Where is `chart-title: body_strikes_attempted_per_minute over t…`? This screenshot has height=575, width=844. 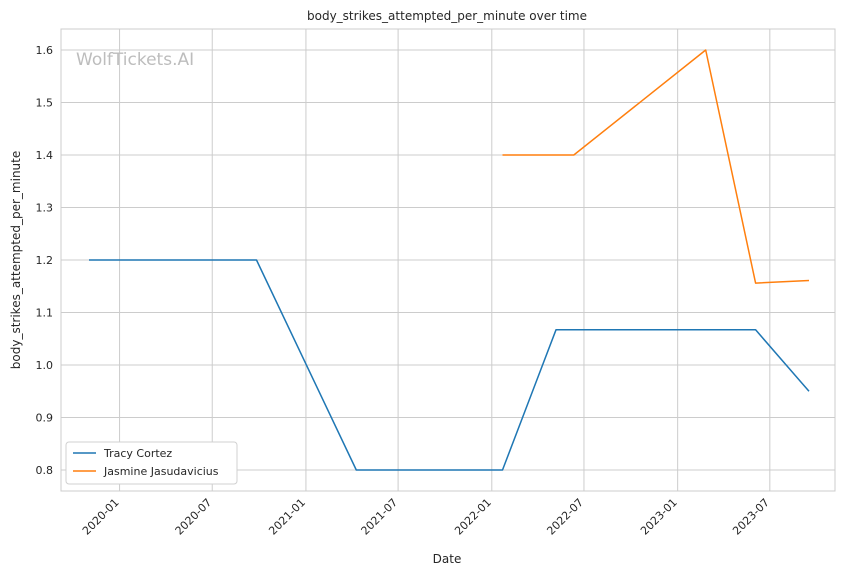
chart-title: body_strikes_attempted_per_minute over t… is located at coordinates (447, 16).